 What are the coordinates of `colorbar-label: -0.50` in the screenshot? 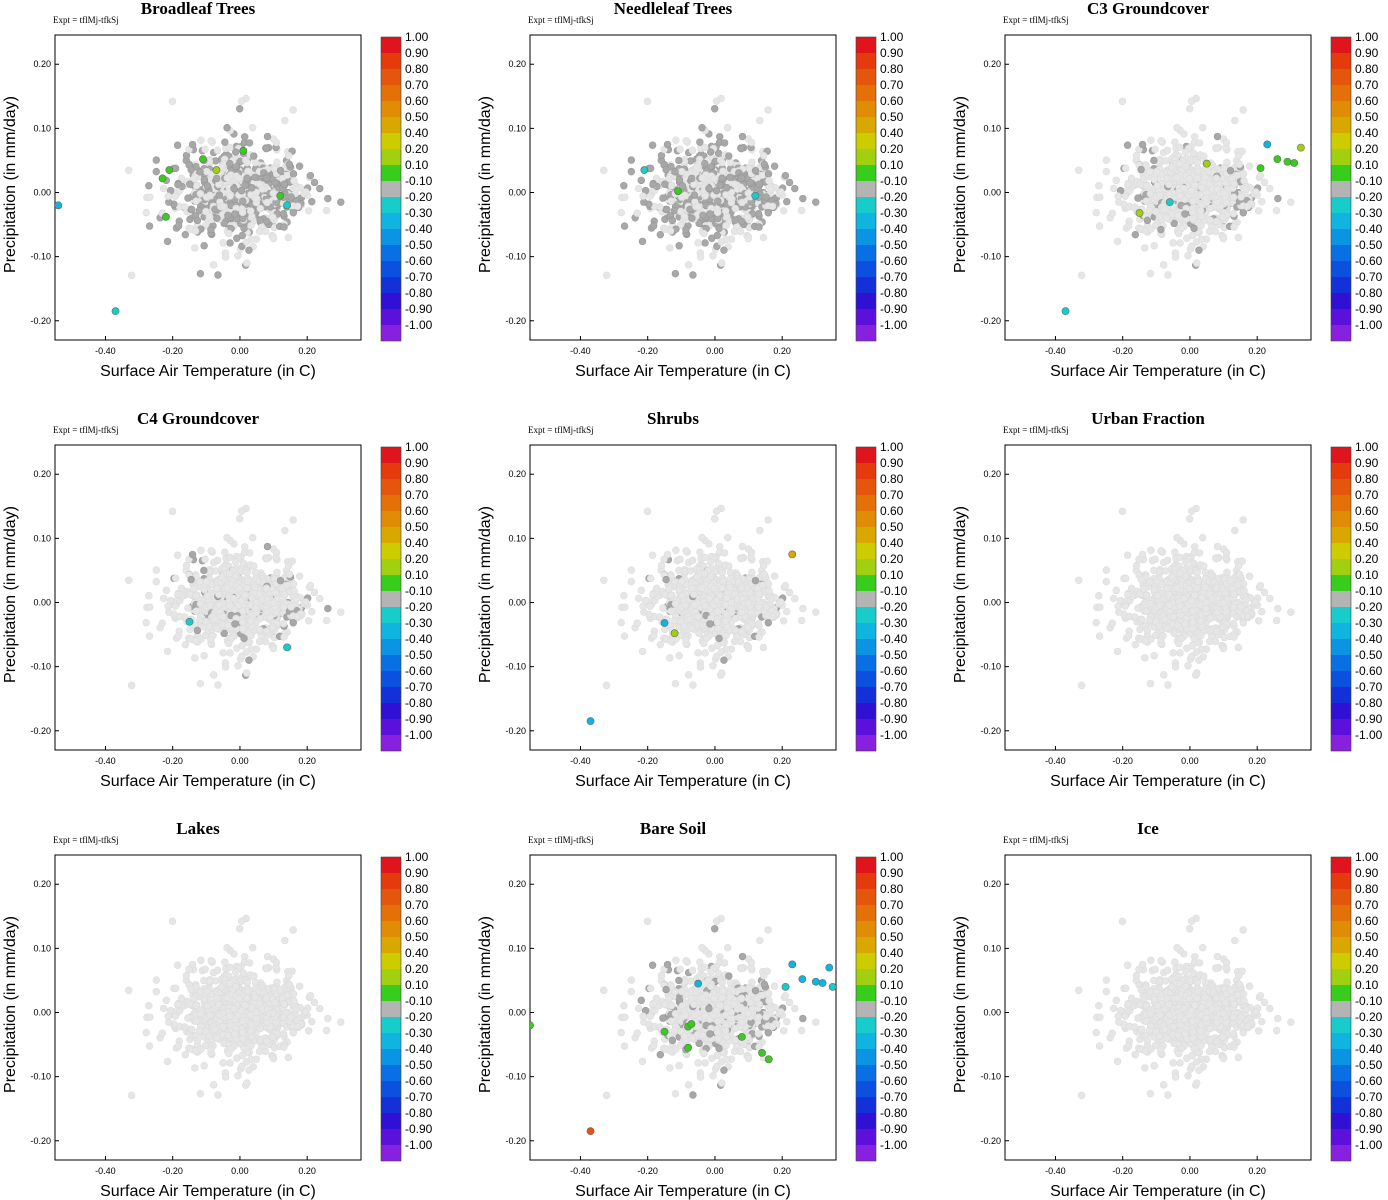 It's located at (1369, 245).